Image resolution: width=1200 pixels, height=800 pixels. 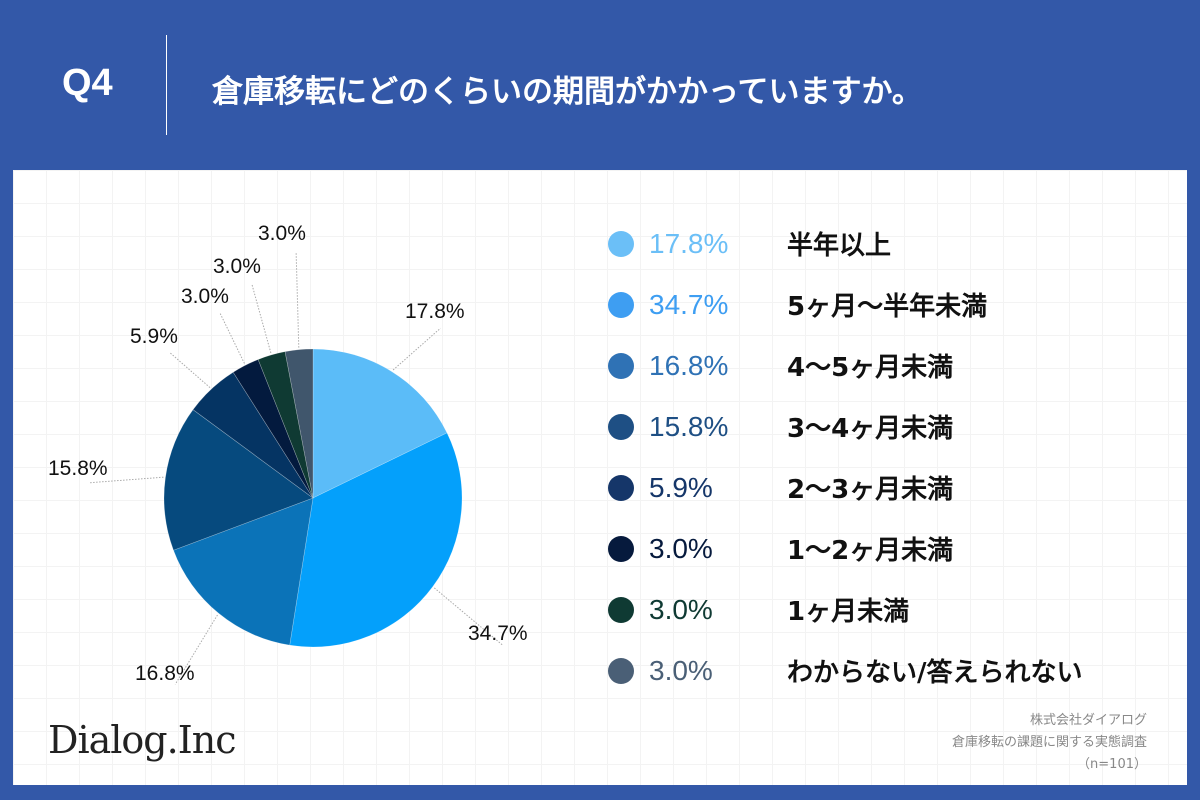 What do you see at coordinates (498, 633) in the screenshot?
I see `slice-label: 34.7%` at bounding box center [498, 633].